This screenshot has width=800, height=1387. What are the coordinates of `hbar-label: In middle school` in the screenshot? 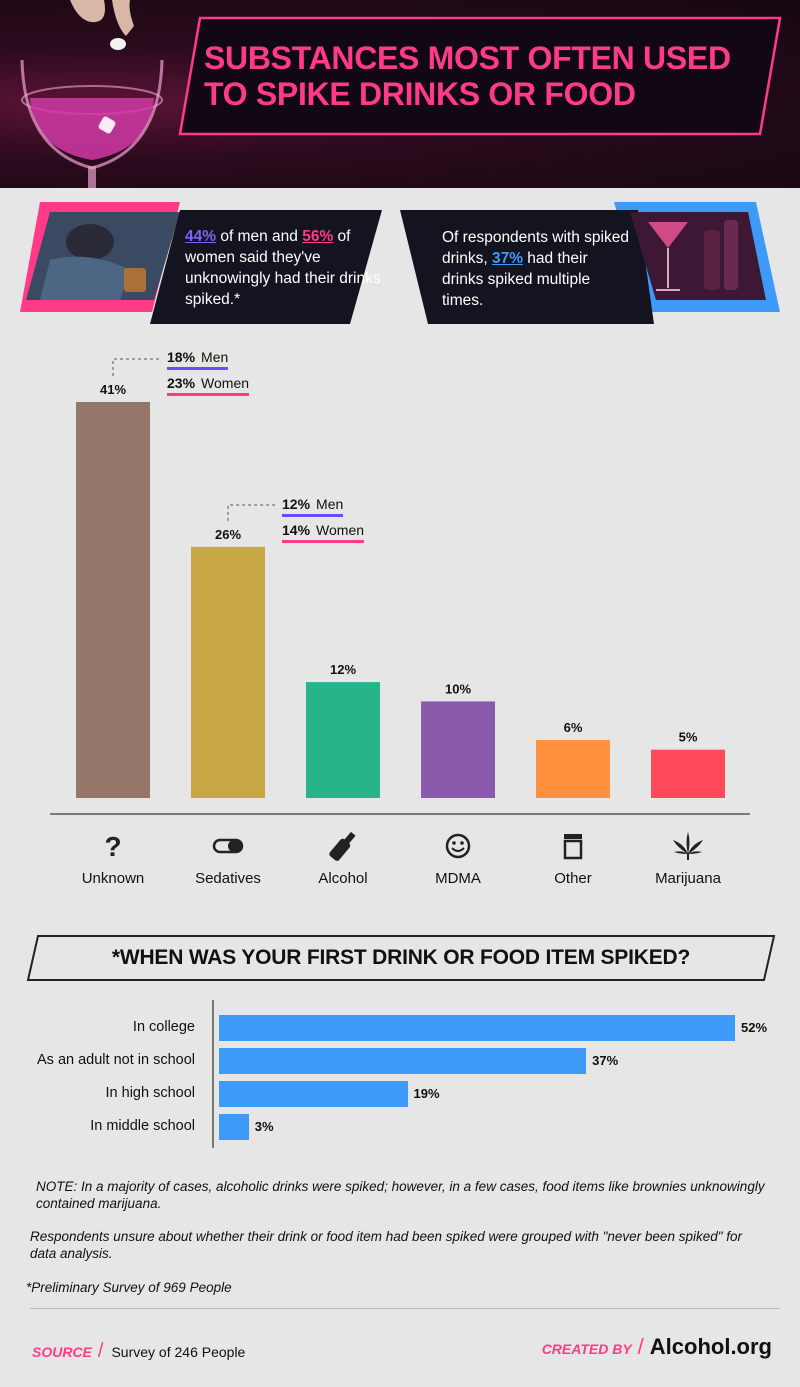 It's located at (142, 1126).